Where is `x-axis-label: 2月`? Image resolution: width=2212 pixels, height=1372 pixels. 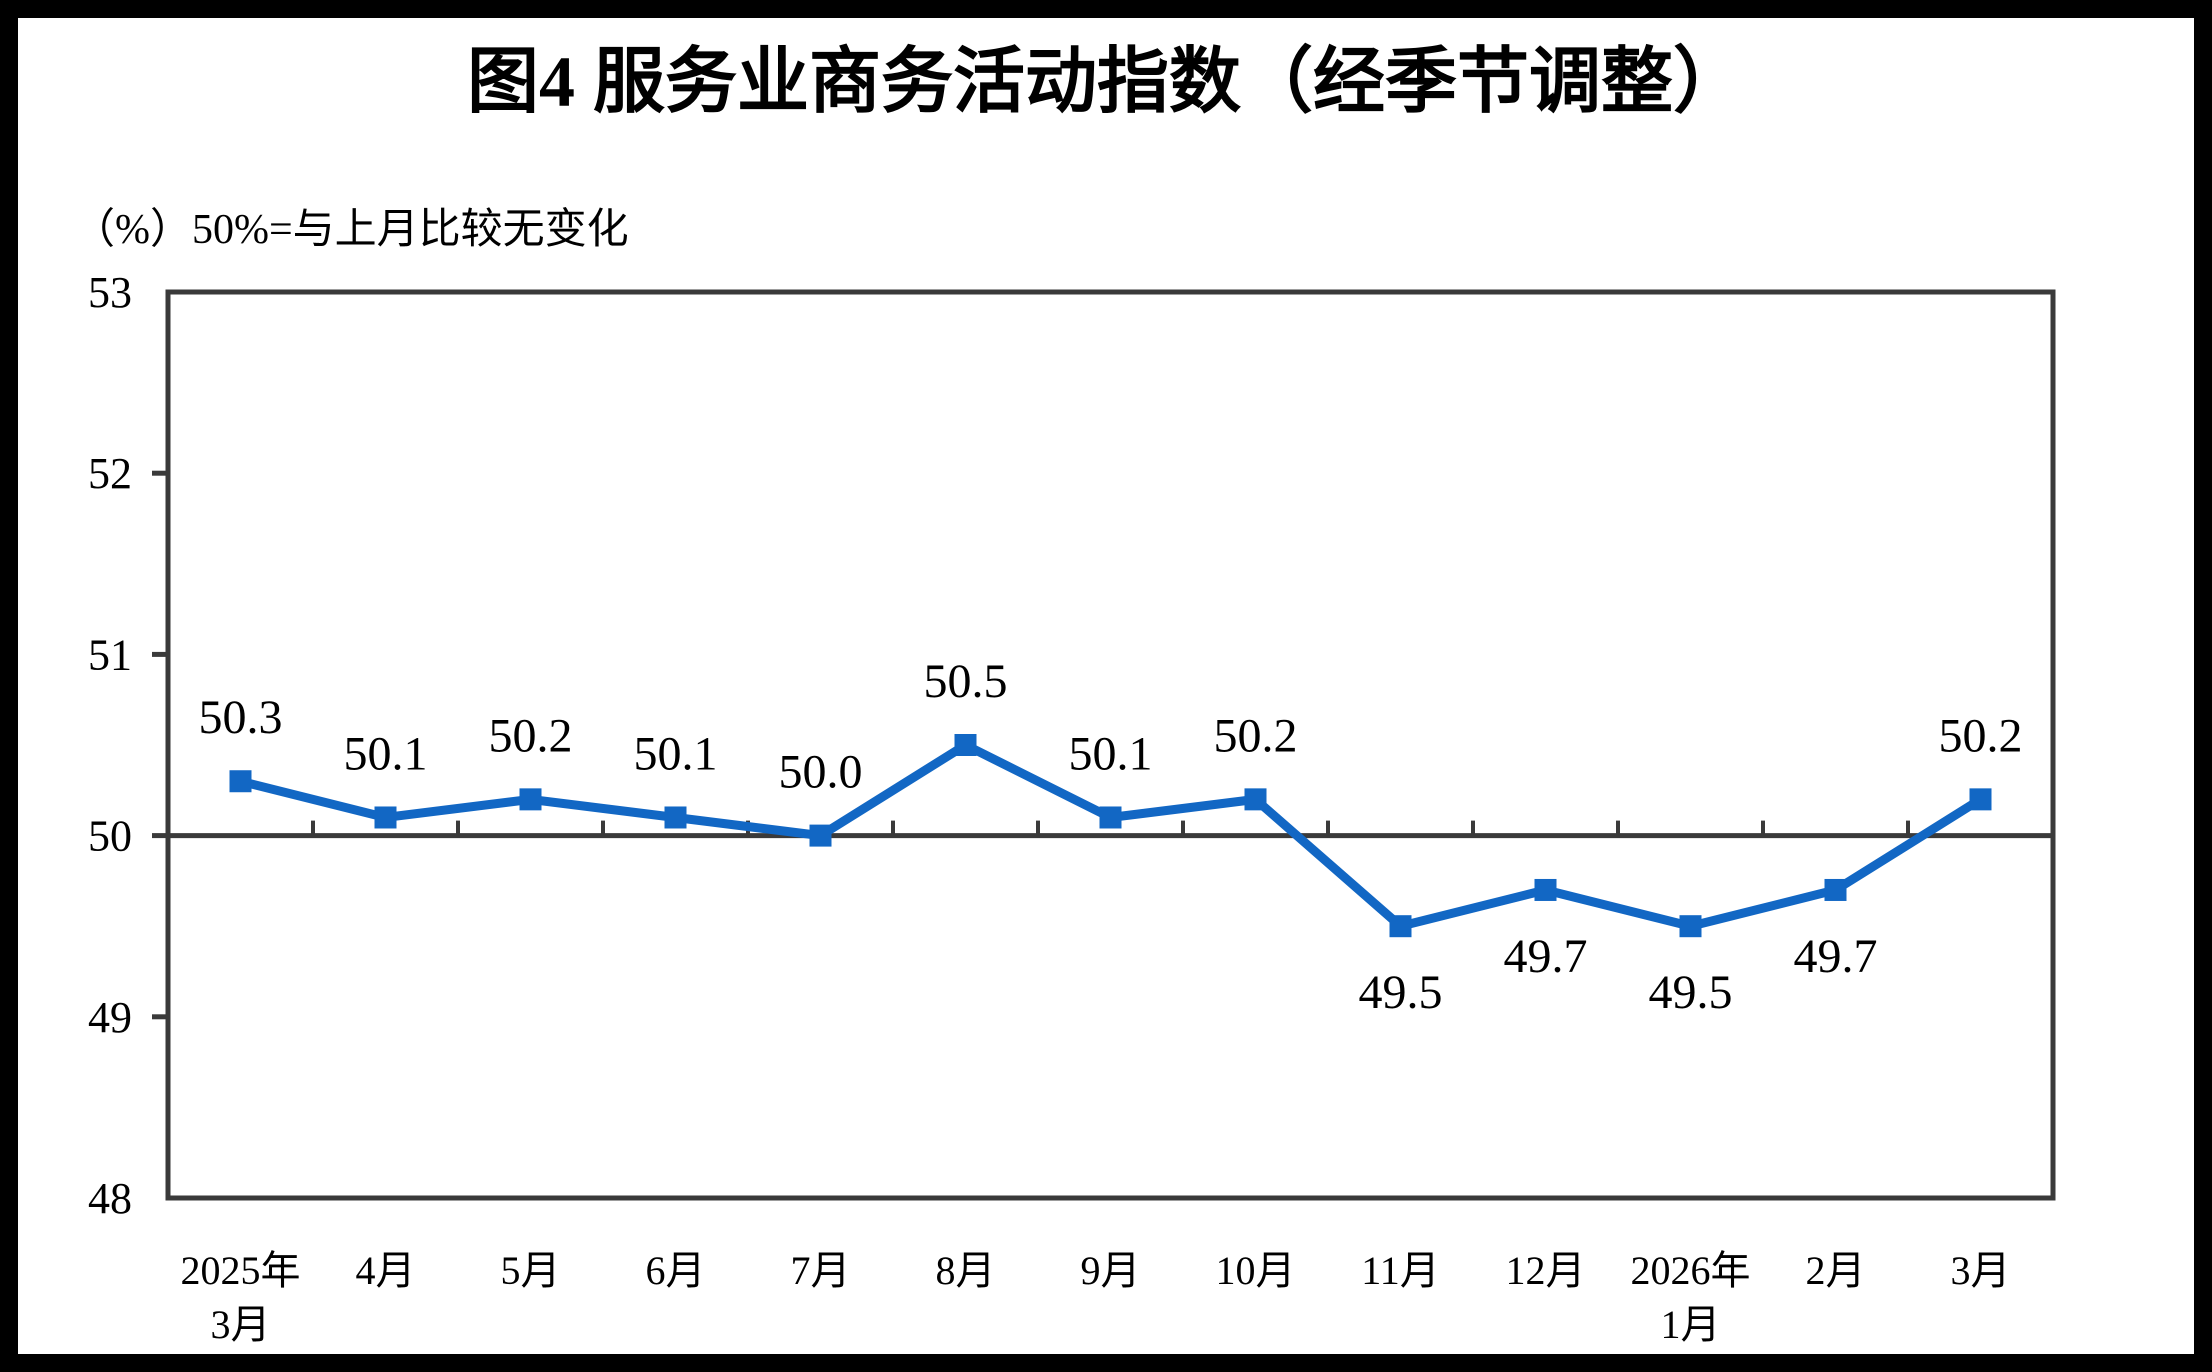
x-axis-label: 2月 is located at coordinates (1836, 1270).